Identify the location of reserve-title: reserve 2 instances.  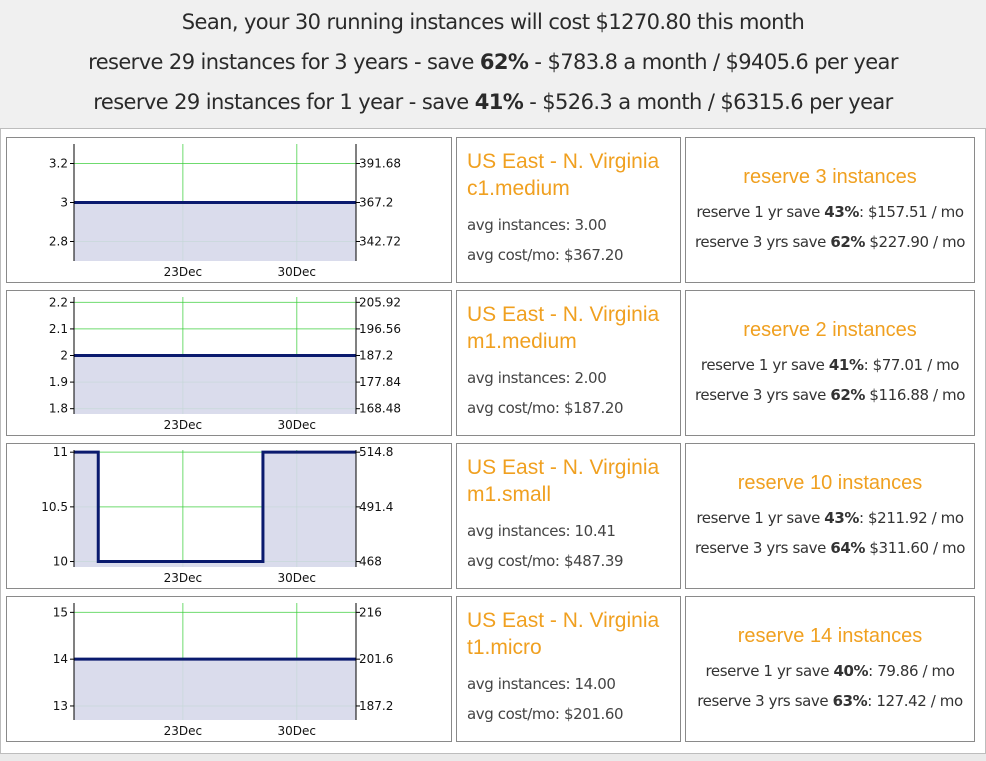
(830, 330).